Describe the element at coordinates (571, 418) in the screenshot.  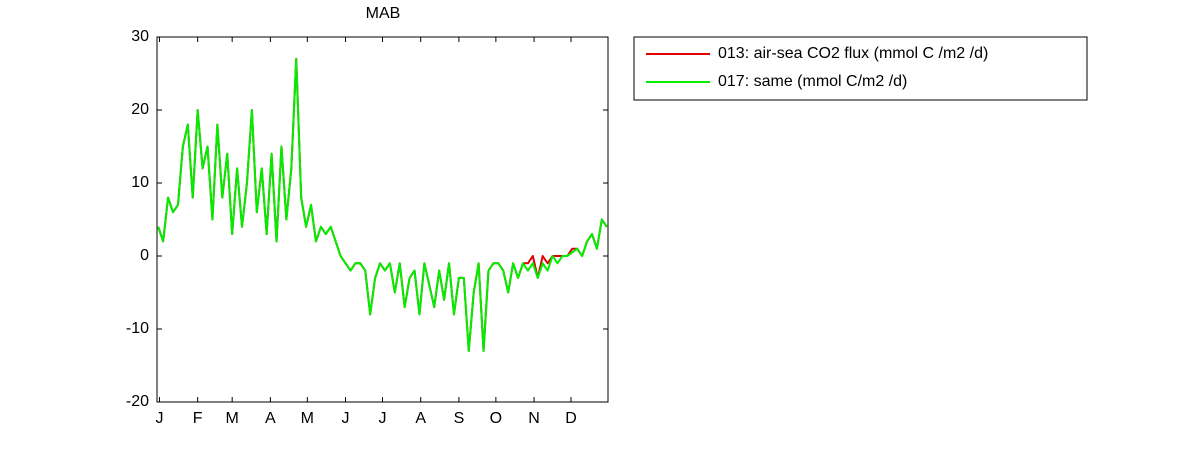
I see `x-tick-label: D` at that location.